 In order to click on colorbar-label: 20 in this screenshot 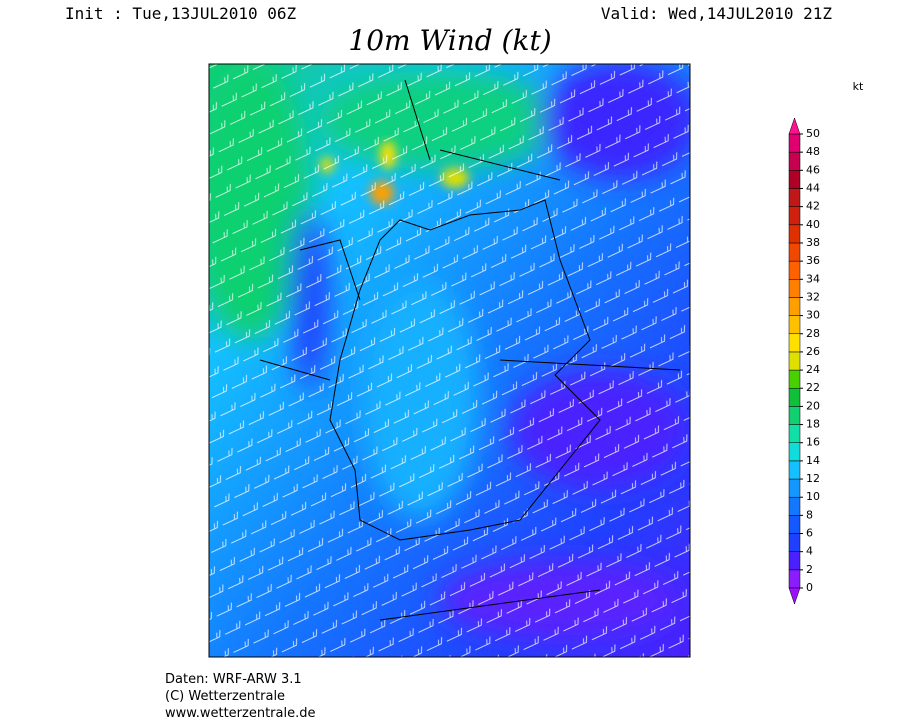, I will do `click(813, 405)`.